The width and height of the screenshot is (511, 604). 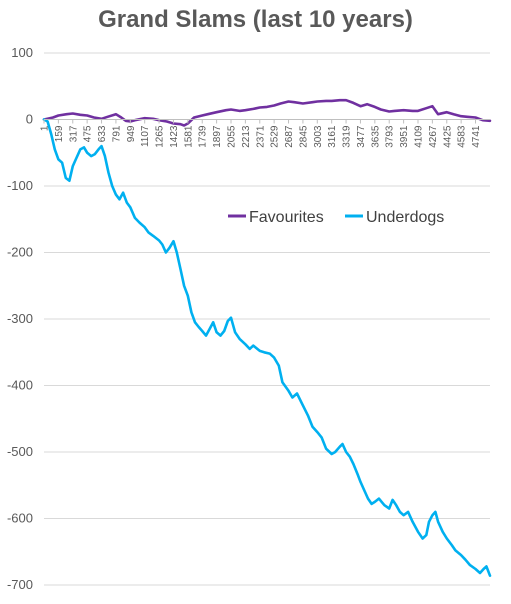 I want to click on x-tick-label: 1, so click(x=45, y=128).